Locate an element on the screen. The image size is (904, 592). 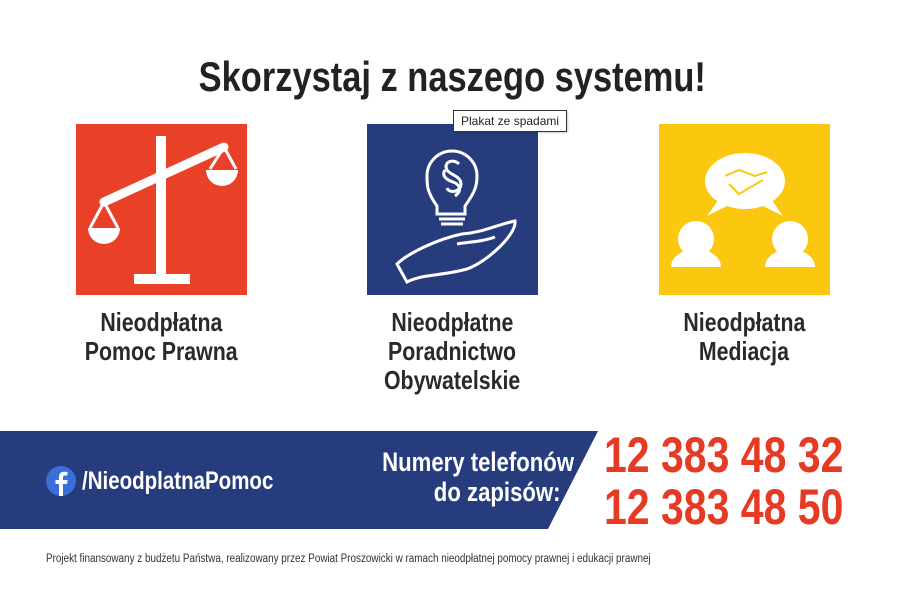
phone-number-1: 12 383 48 32 is located at coordinates (724, 455).